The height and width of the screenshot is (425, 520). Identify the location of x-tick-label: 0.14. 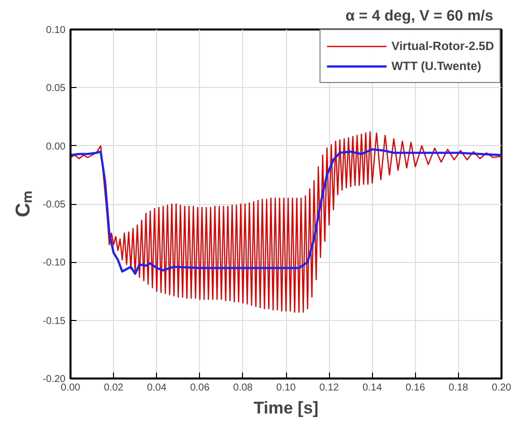
(372, 388).